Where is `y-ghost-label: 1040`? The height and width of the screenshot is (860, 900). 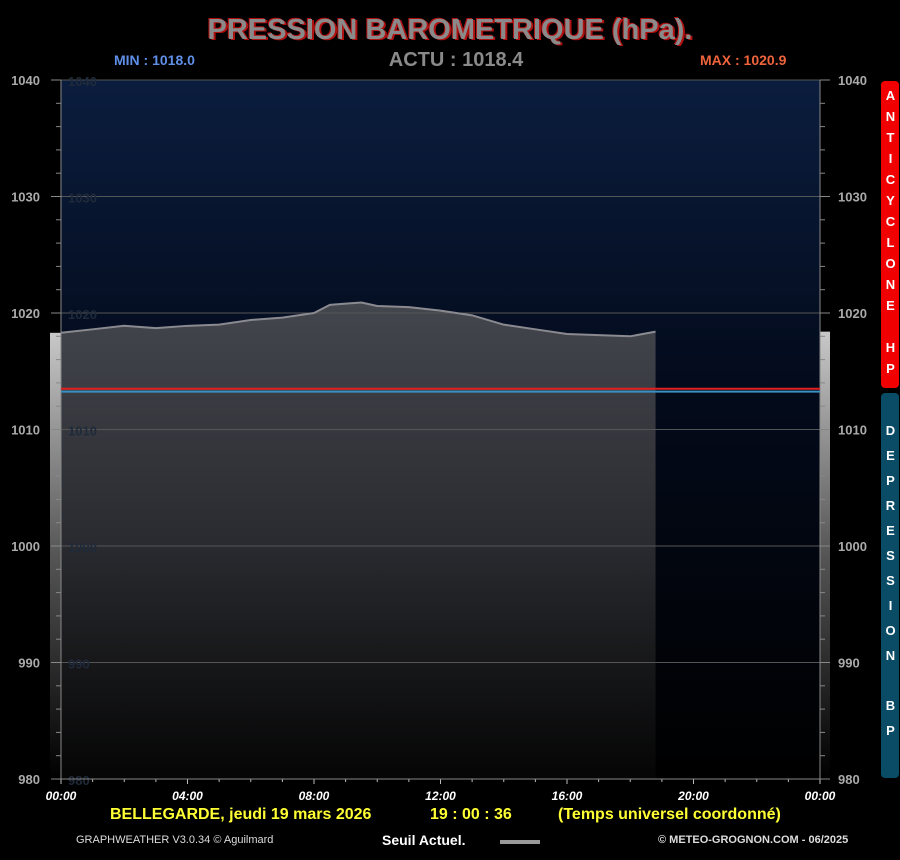 y-ghost-label: 1040 is located at coordinates (82, 81).